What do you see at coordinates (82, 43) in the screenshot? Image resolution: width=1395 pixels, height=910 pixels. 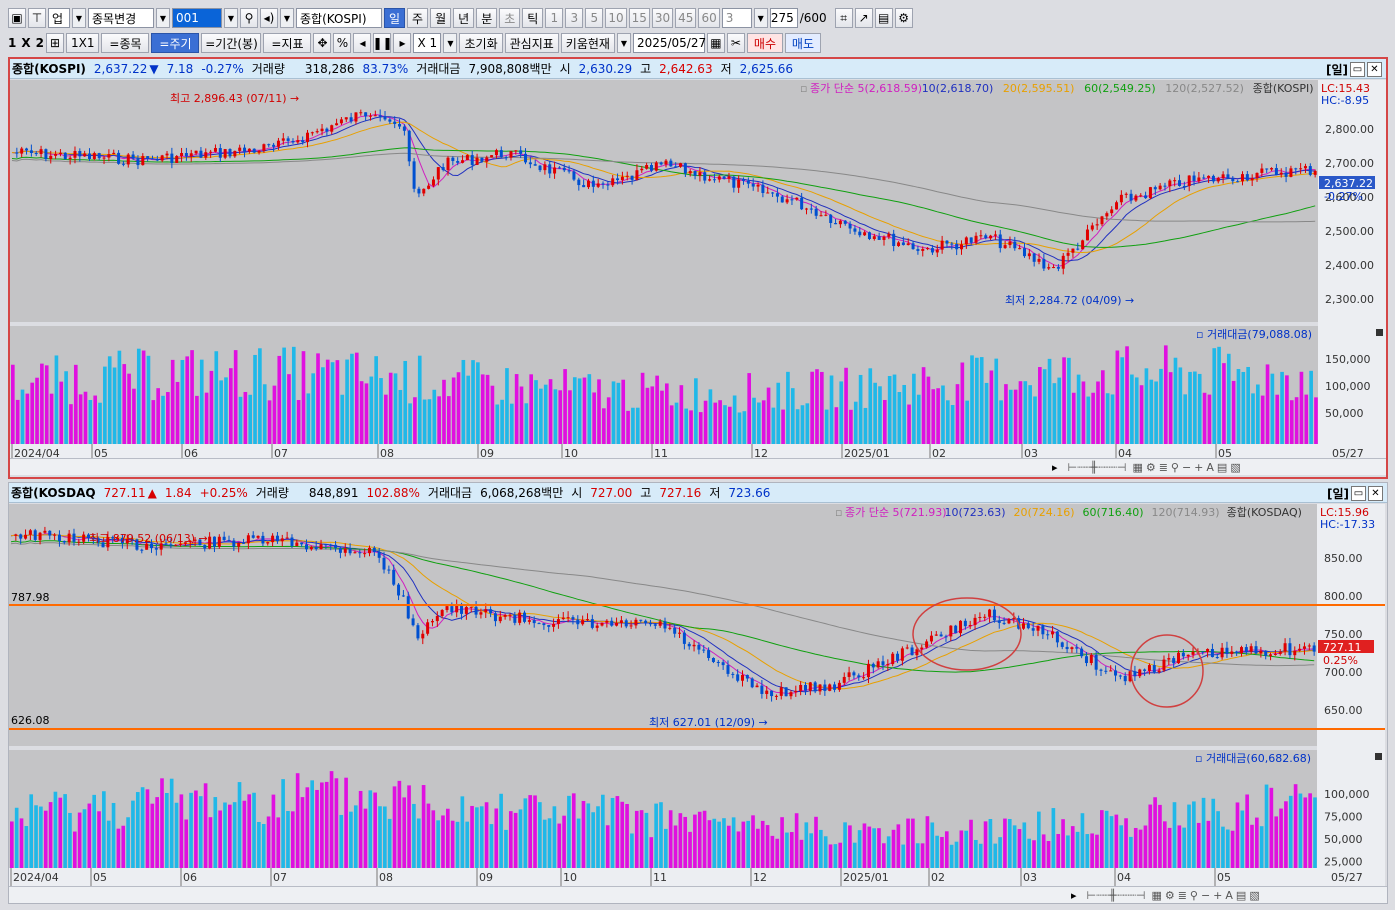 I see `layout-1x1: 1X1` at bounding box center [82, 43].